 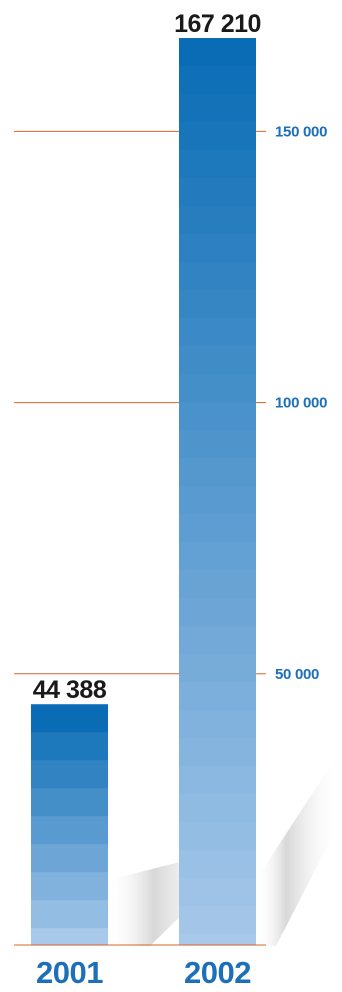 I want to click on y-tick-label: 100 000, so click(x=301, y=403).